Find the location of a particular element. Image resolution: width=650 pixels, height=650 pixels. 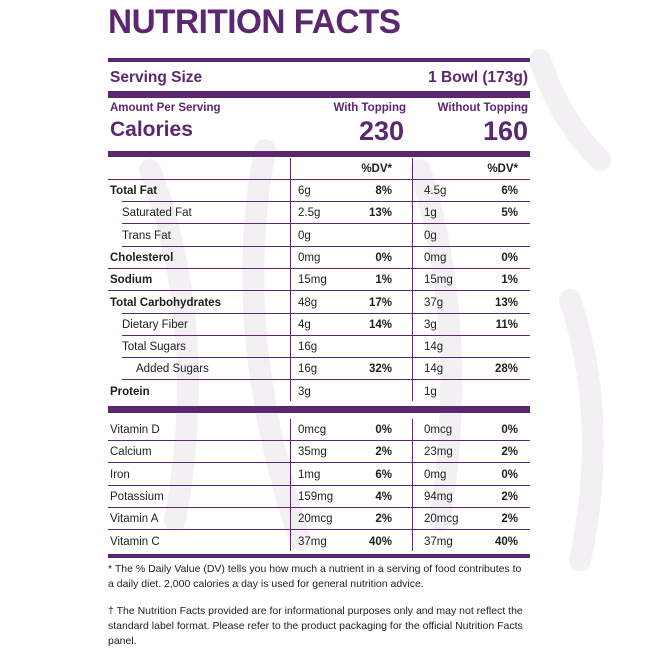

nutrient-name: Total Fat is located at coordinates (134, 191).